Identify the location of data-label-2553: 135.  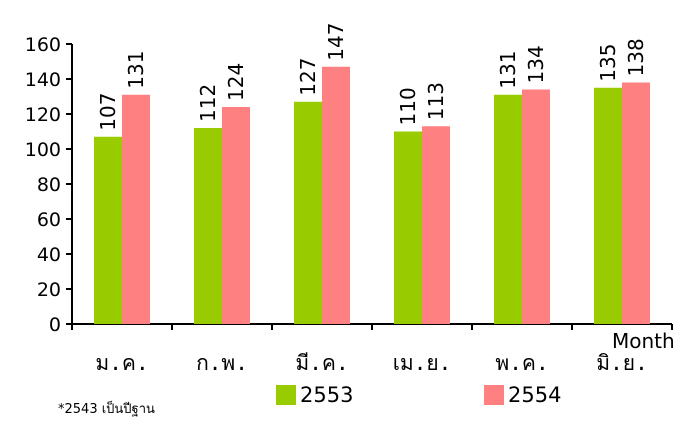
(608, 63).